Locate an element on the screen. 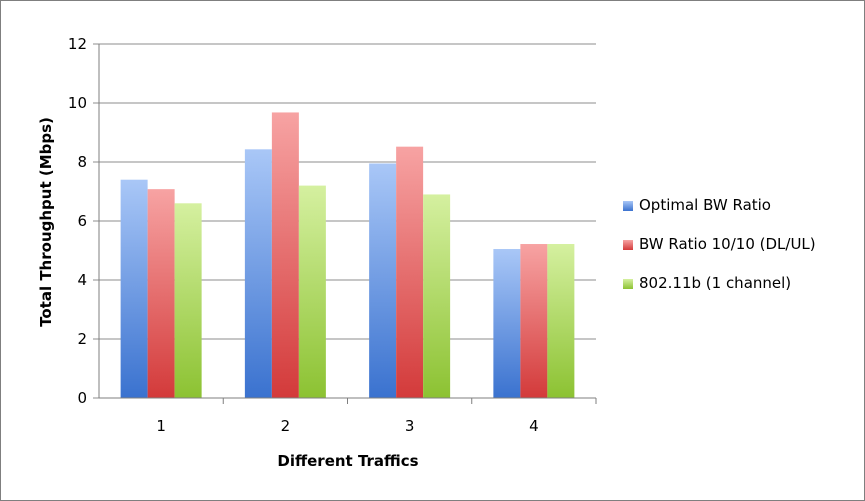 This screenshot has height=501, width=865. y-tick-label: 4 is located at coordinates (82, 280).